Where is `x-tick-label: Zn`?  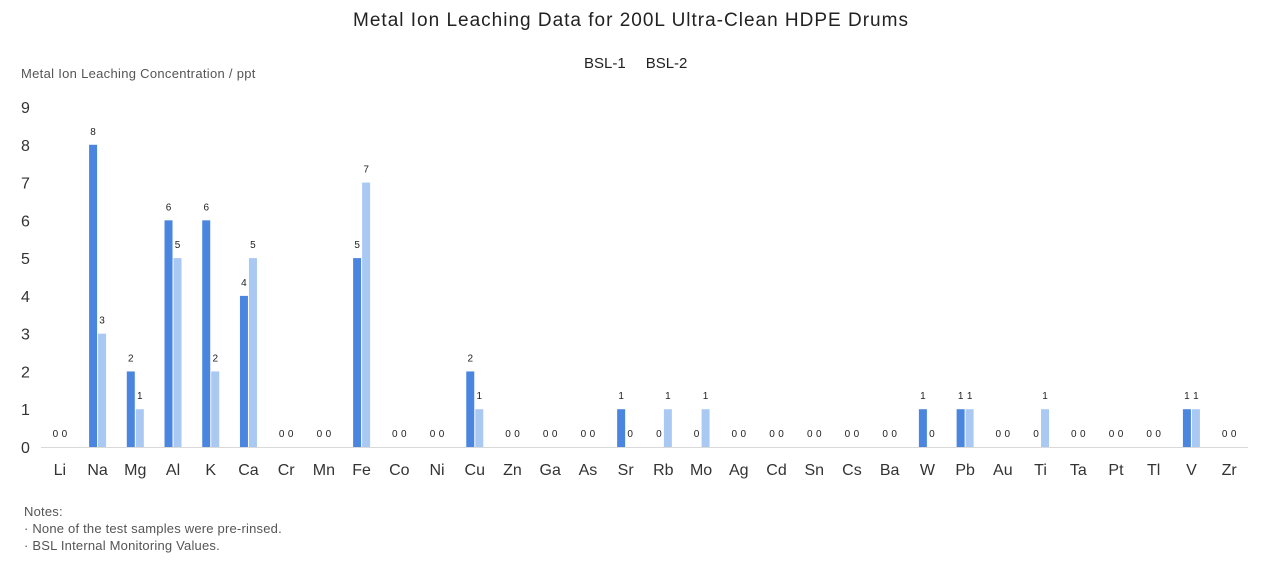 x-tick-label: Zn is located at coordinates (512, 470).